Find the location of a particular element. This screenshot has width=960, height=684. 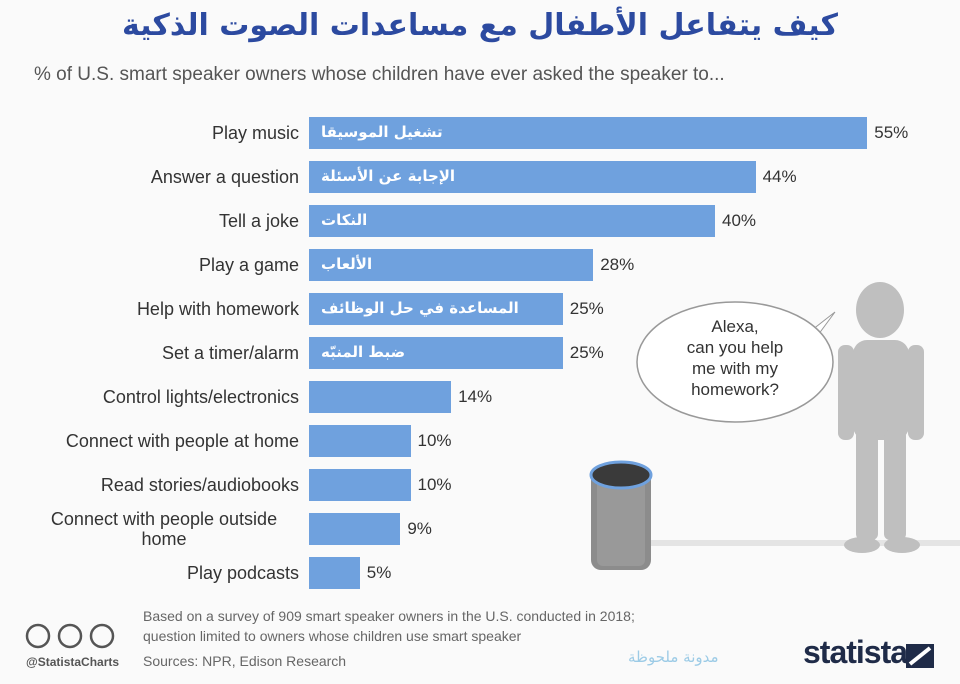

category-text: Play music is located at coordinates (255, 133).